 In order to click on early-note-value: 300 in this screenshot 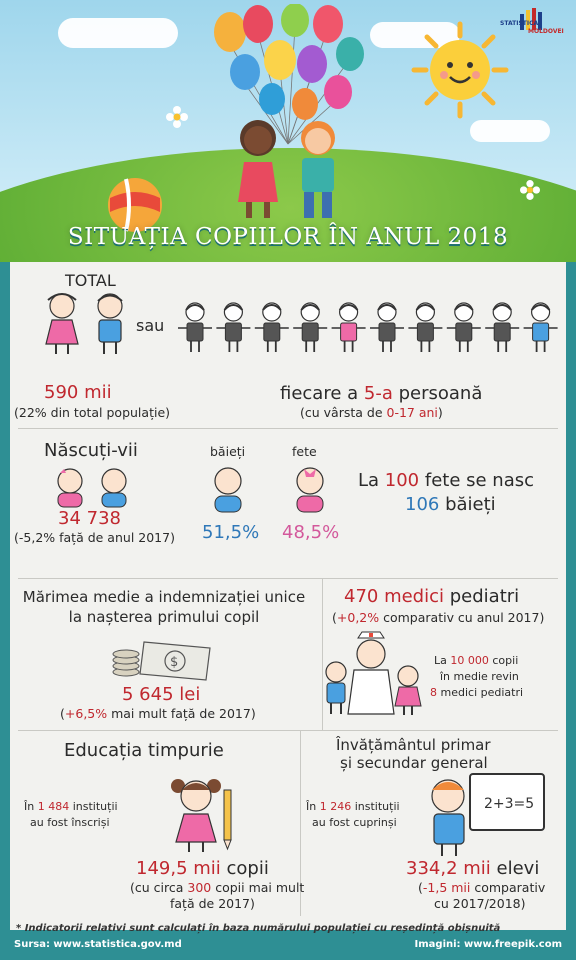, I will do `click(199, 887)`.